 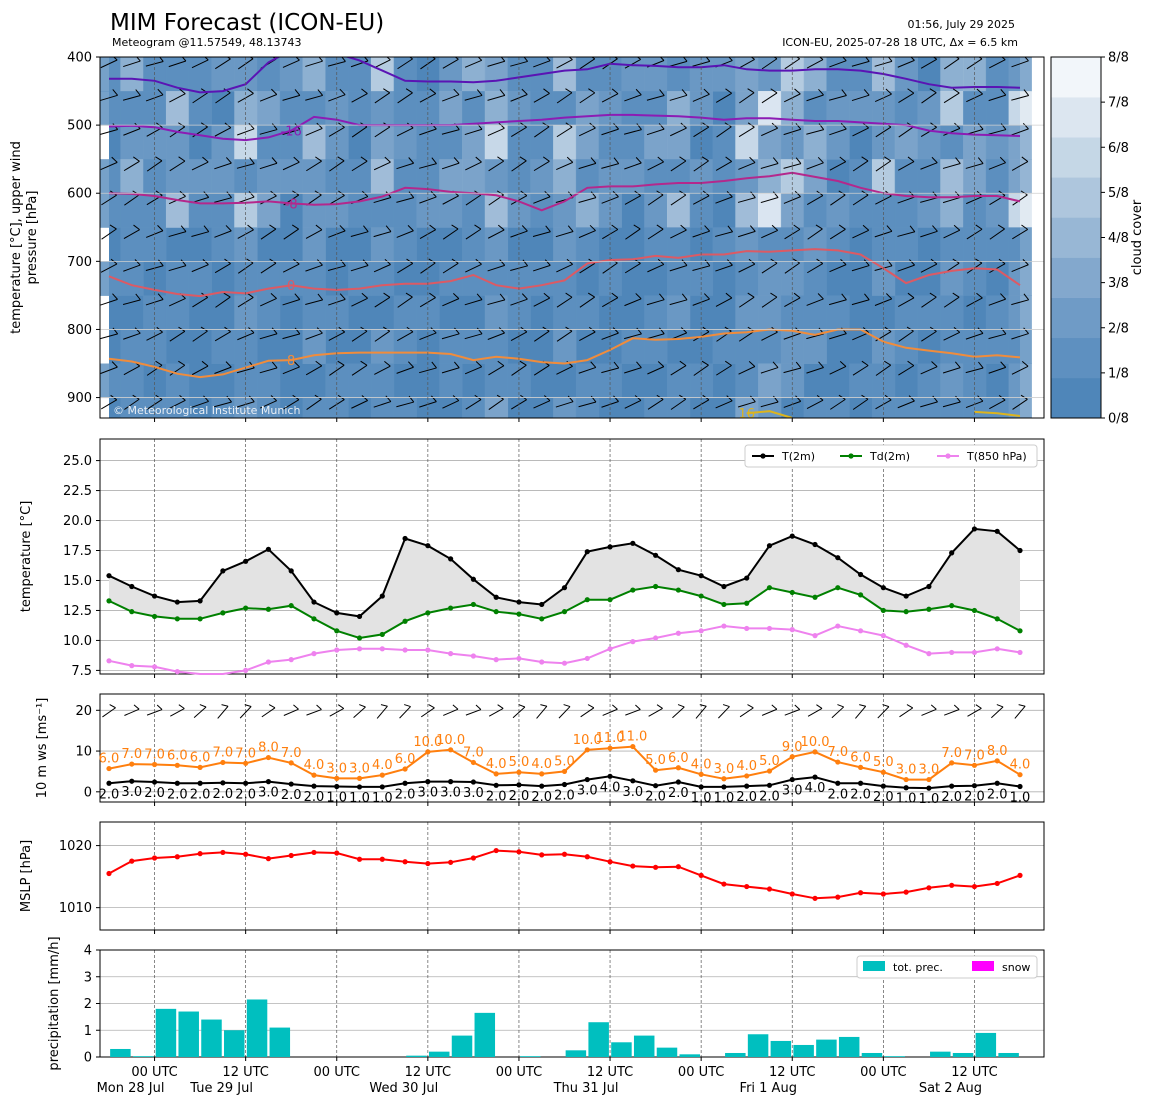 What do you see at coordinates (291, 51) in the screenshot?
I see `contour-label: -24` at bounding box center [291, 51].